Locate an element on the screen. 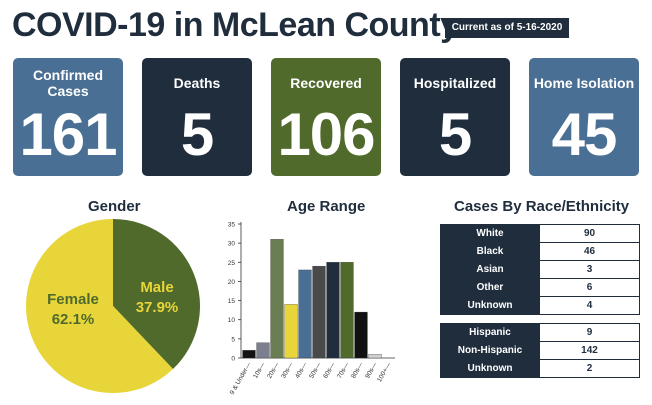 This screenshot has height=405, width=652. stat-label: Hospitalized is located at coordinates (455, 83).